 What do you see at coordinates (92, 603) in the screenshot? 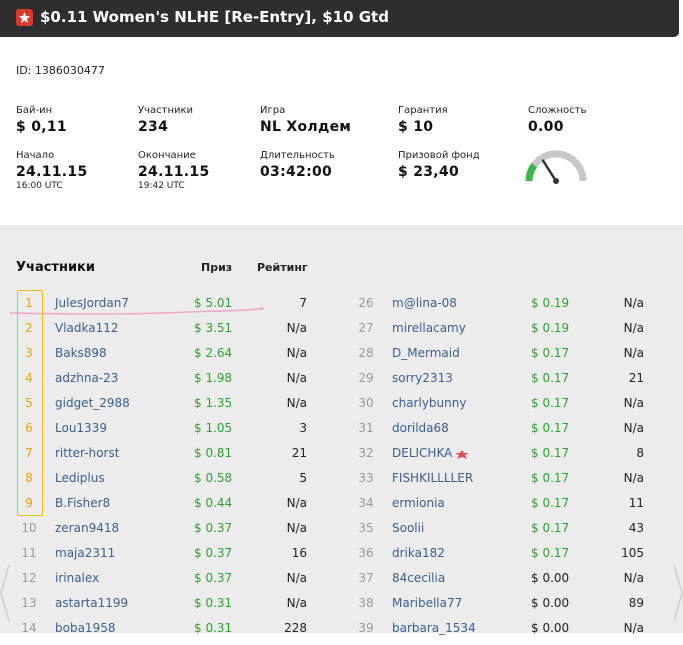
I see `player-name-link: astarta1199` at bounding box center [92, 603].